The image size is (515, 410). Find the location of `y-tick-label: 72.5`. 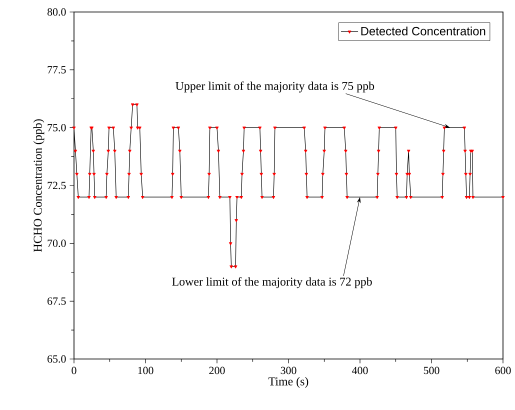

y-tick-label: 72.5 is located at coordinates (57, 186).